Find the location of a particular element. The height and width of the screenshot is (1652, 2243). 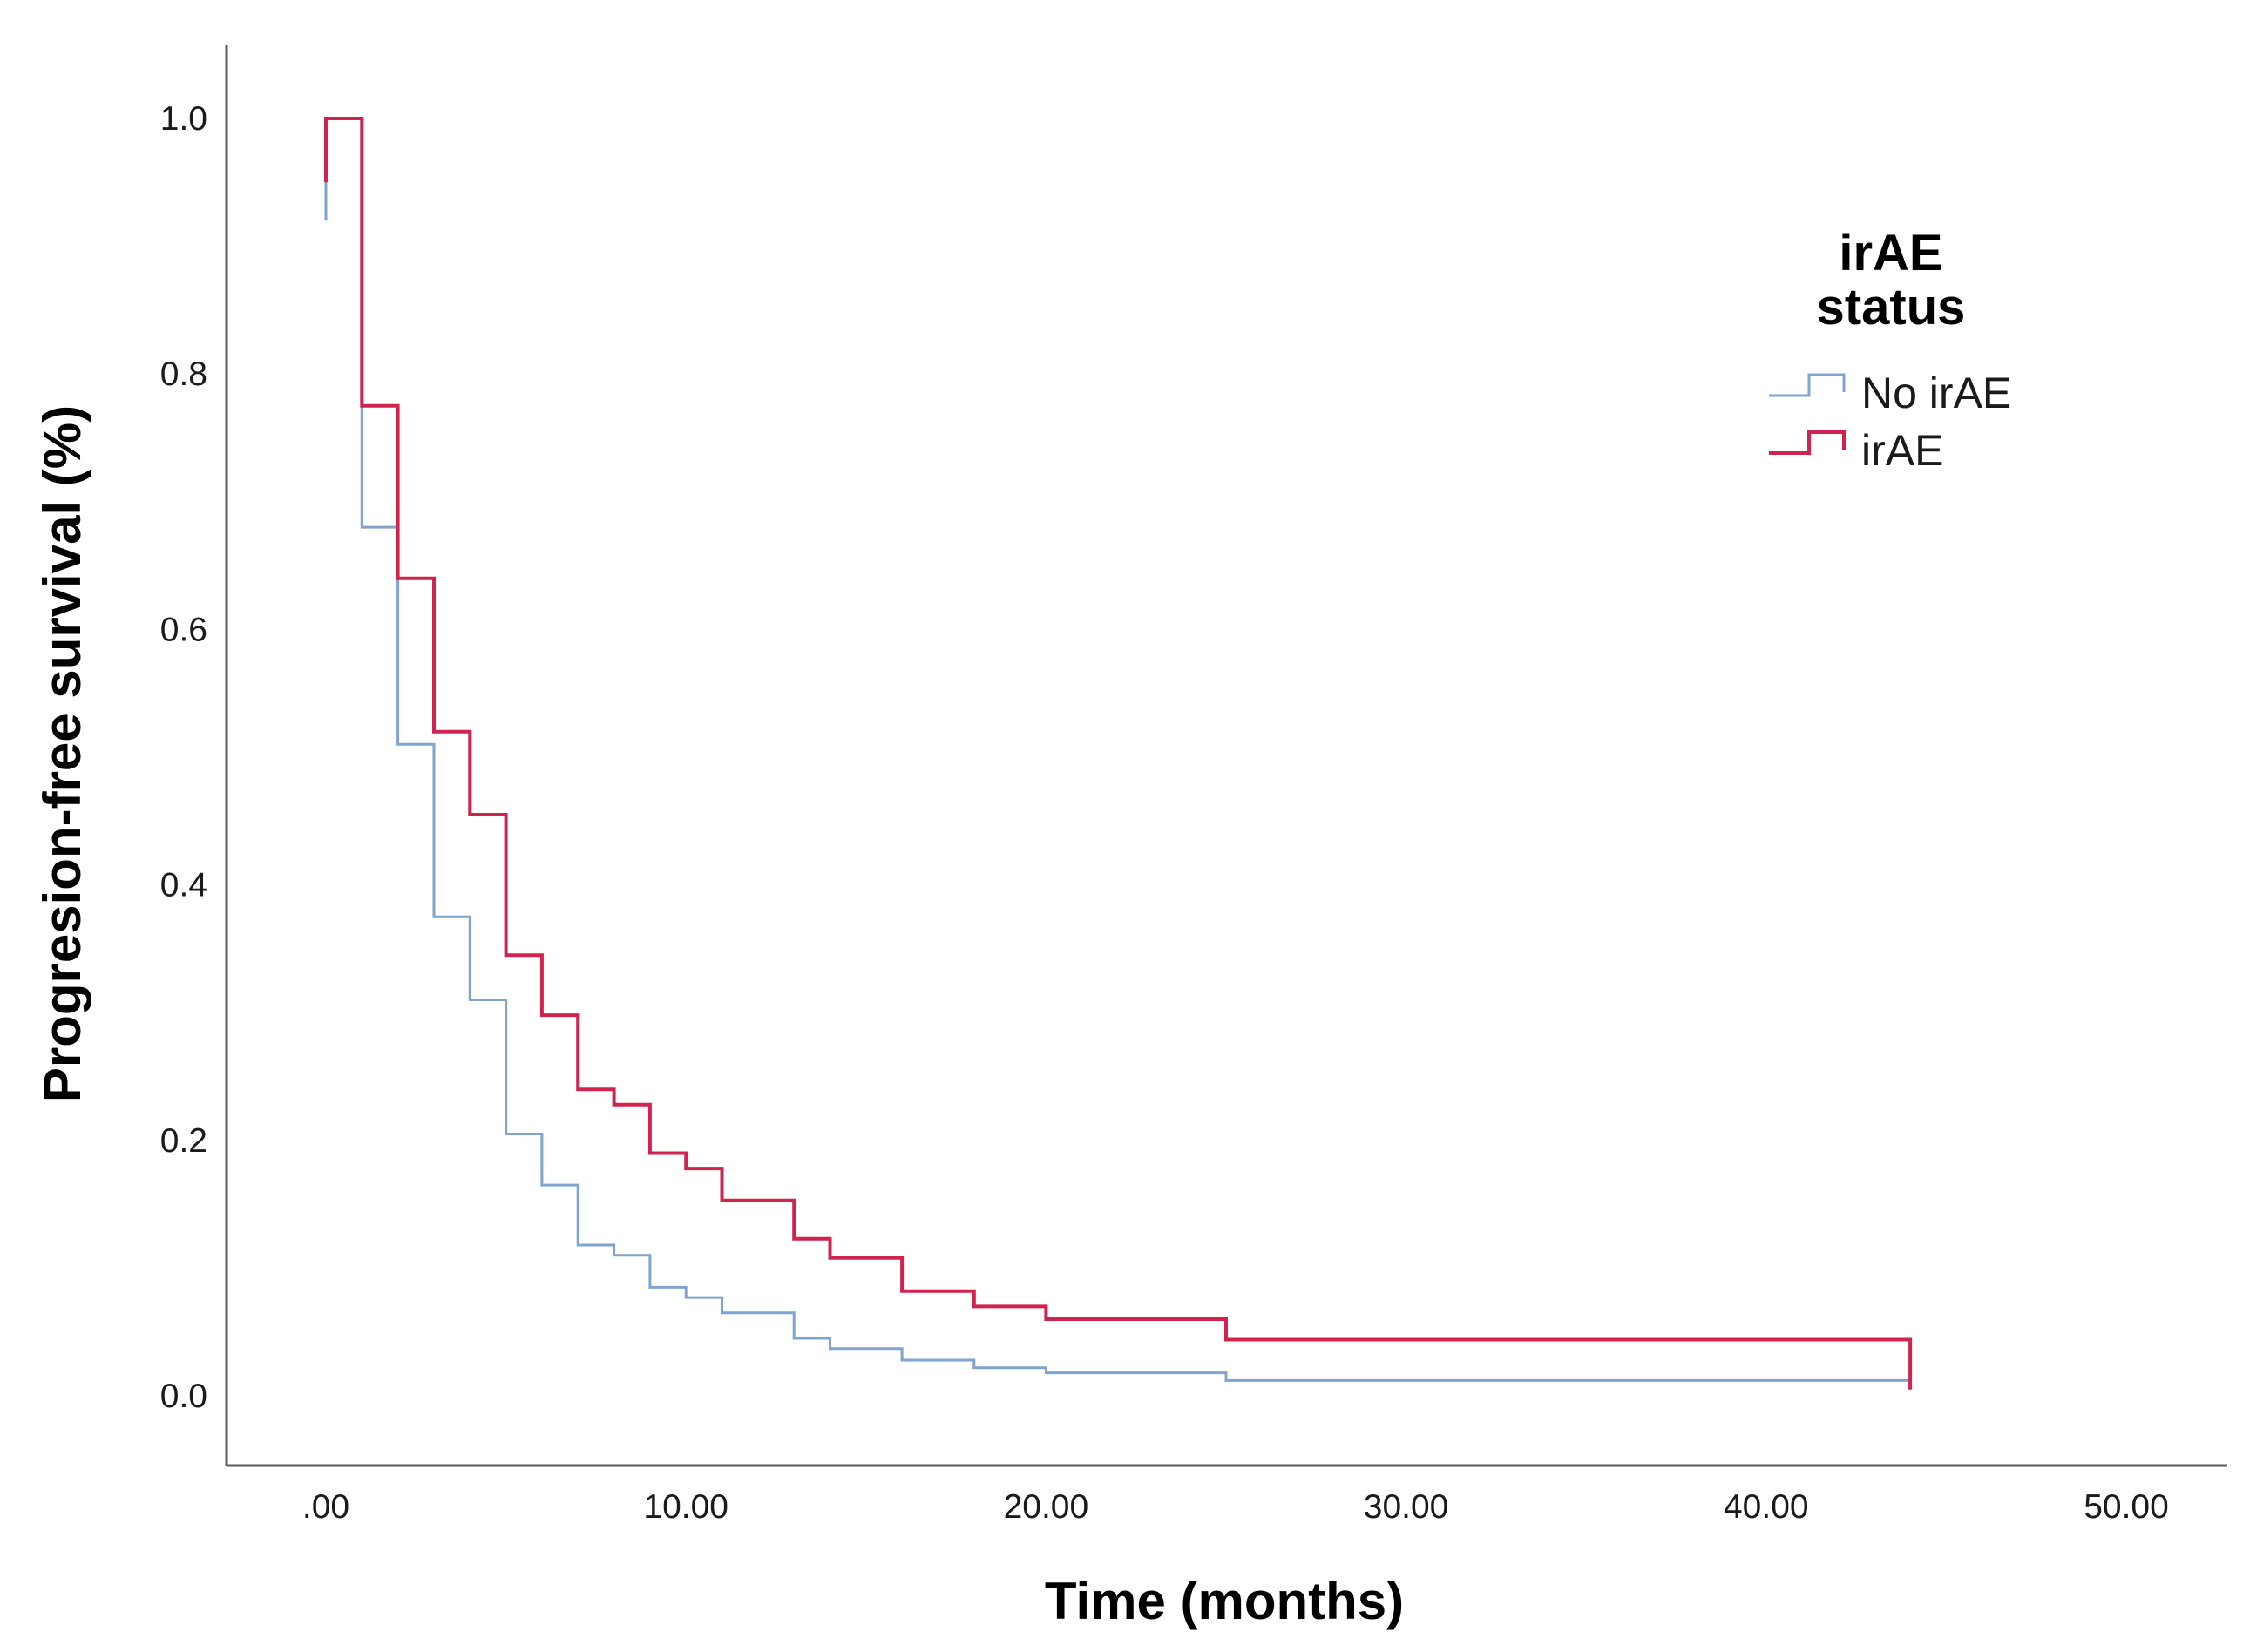

legend-swatch-irae is located at coordinates (1807, 442).